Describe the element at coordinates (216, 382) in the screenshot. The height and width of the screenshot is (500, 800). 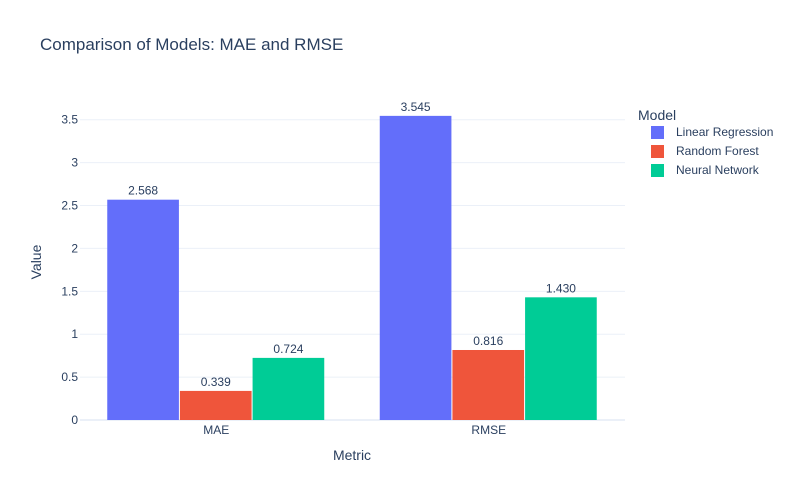
I see `bar-value-label: 0.339` at that location.